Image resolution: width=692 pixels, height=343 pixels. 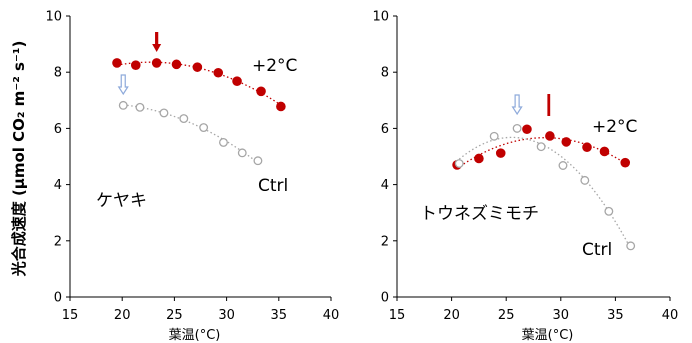 I want to click on y-axis-label: 光合成速度 (μmol CO₂ m⁻² s⁻¹), so click(x=19, y=159).